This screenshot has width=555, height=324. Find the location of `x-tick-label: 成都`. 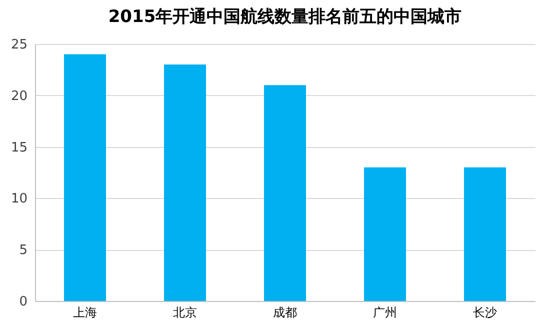

x-tick-label: 成都 is located at coordinates (285, 313).